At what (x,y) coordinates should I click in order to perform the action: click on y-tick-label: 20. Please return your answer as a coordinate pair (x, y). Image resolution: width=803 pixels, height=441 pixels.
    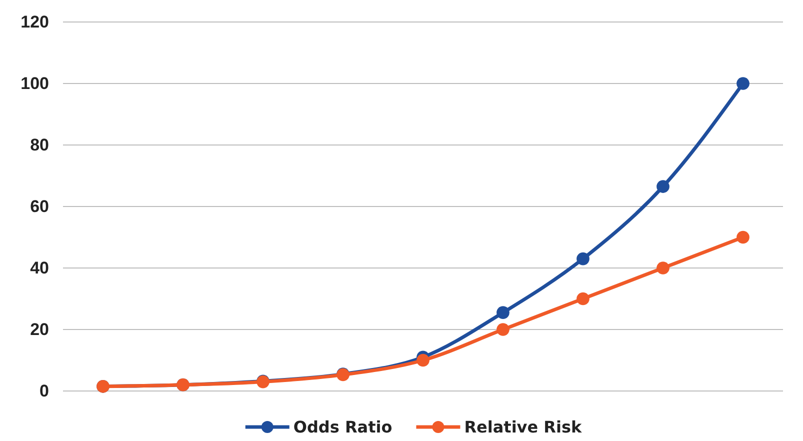
    Looking at the image, I should click on (39, 329).